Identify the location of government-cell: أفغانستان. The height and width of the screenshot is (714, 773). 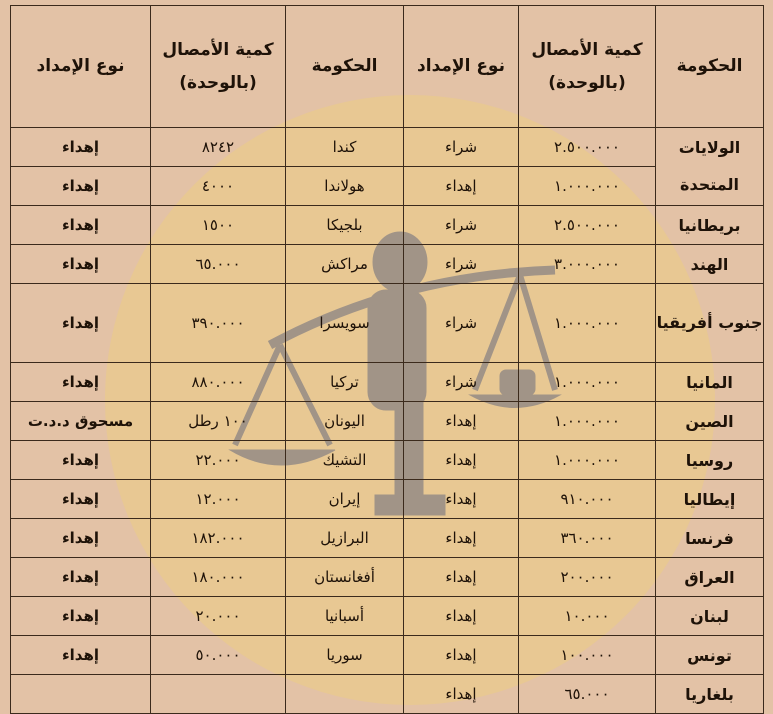
(344, 577).